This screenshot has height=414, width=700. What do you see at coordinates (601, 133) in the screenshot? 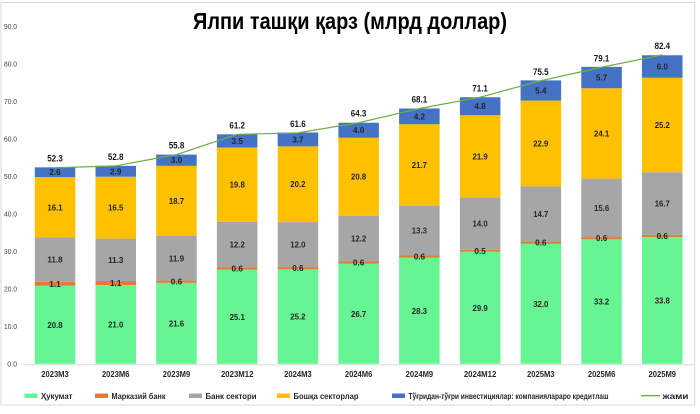
I see `svg-text: 24.1` at bounding box center [601, 133].